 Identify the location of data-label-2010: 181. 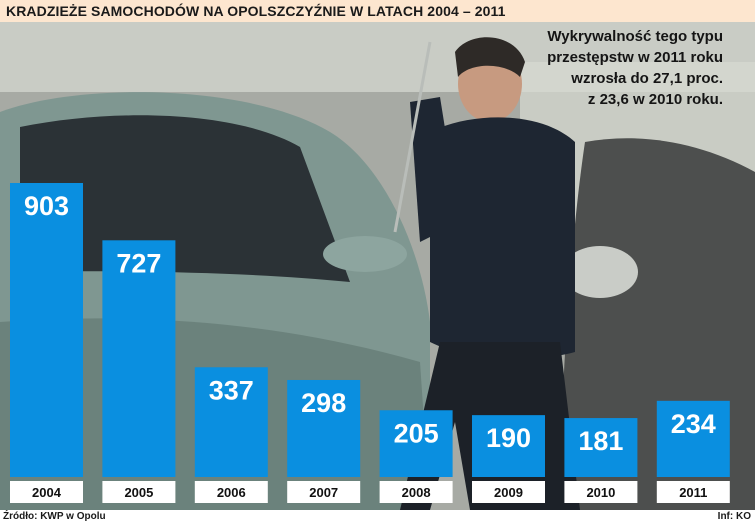
(600, 441).